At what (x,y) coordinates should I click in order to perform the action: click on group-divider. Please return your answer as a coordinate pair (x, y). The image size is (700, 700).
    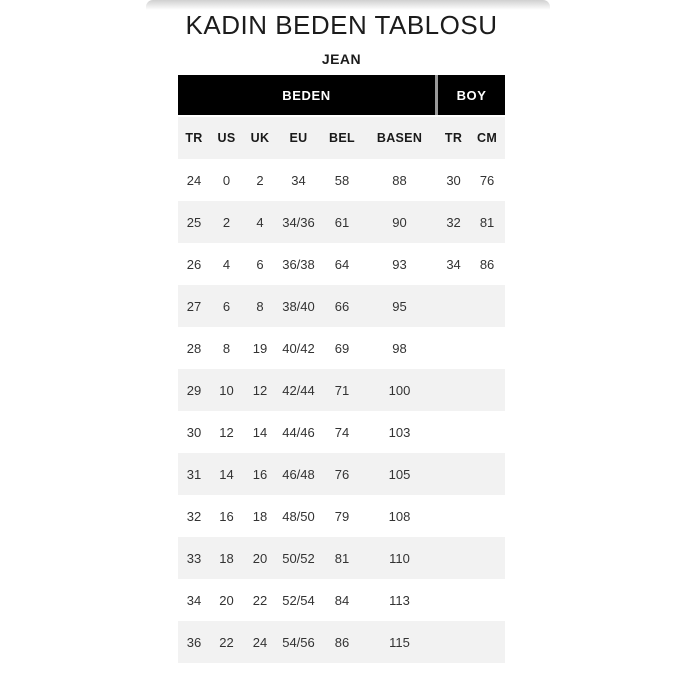
    Looking at the image, I should click on (437, 96).